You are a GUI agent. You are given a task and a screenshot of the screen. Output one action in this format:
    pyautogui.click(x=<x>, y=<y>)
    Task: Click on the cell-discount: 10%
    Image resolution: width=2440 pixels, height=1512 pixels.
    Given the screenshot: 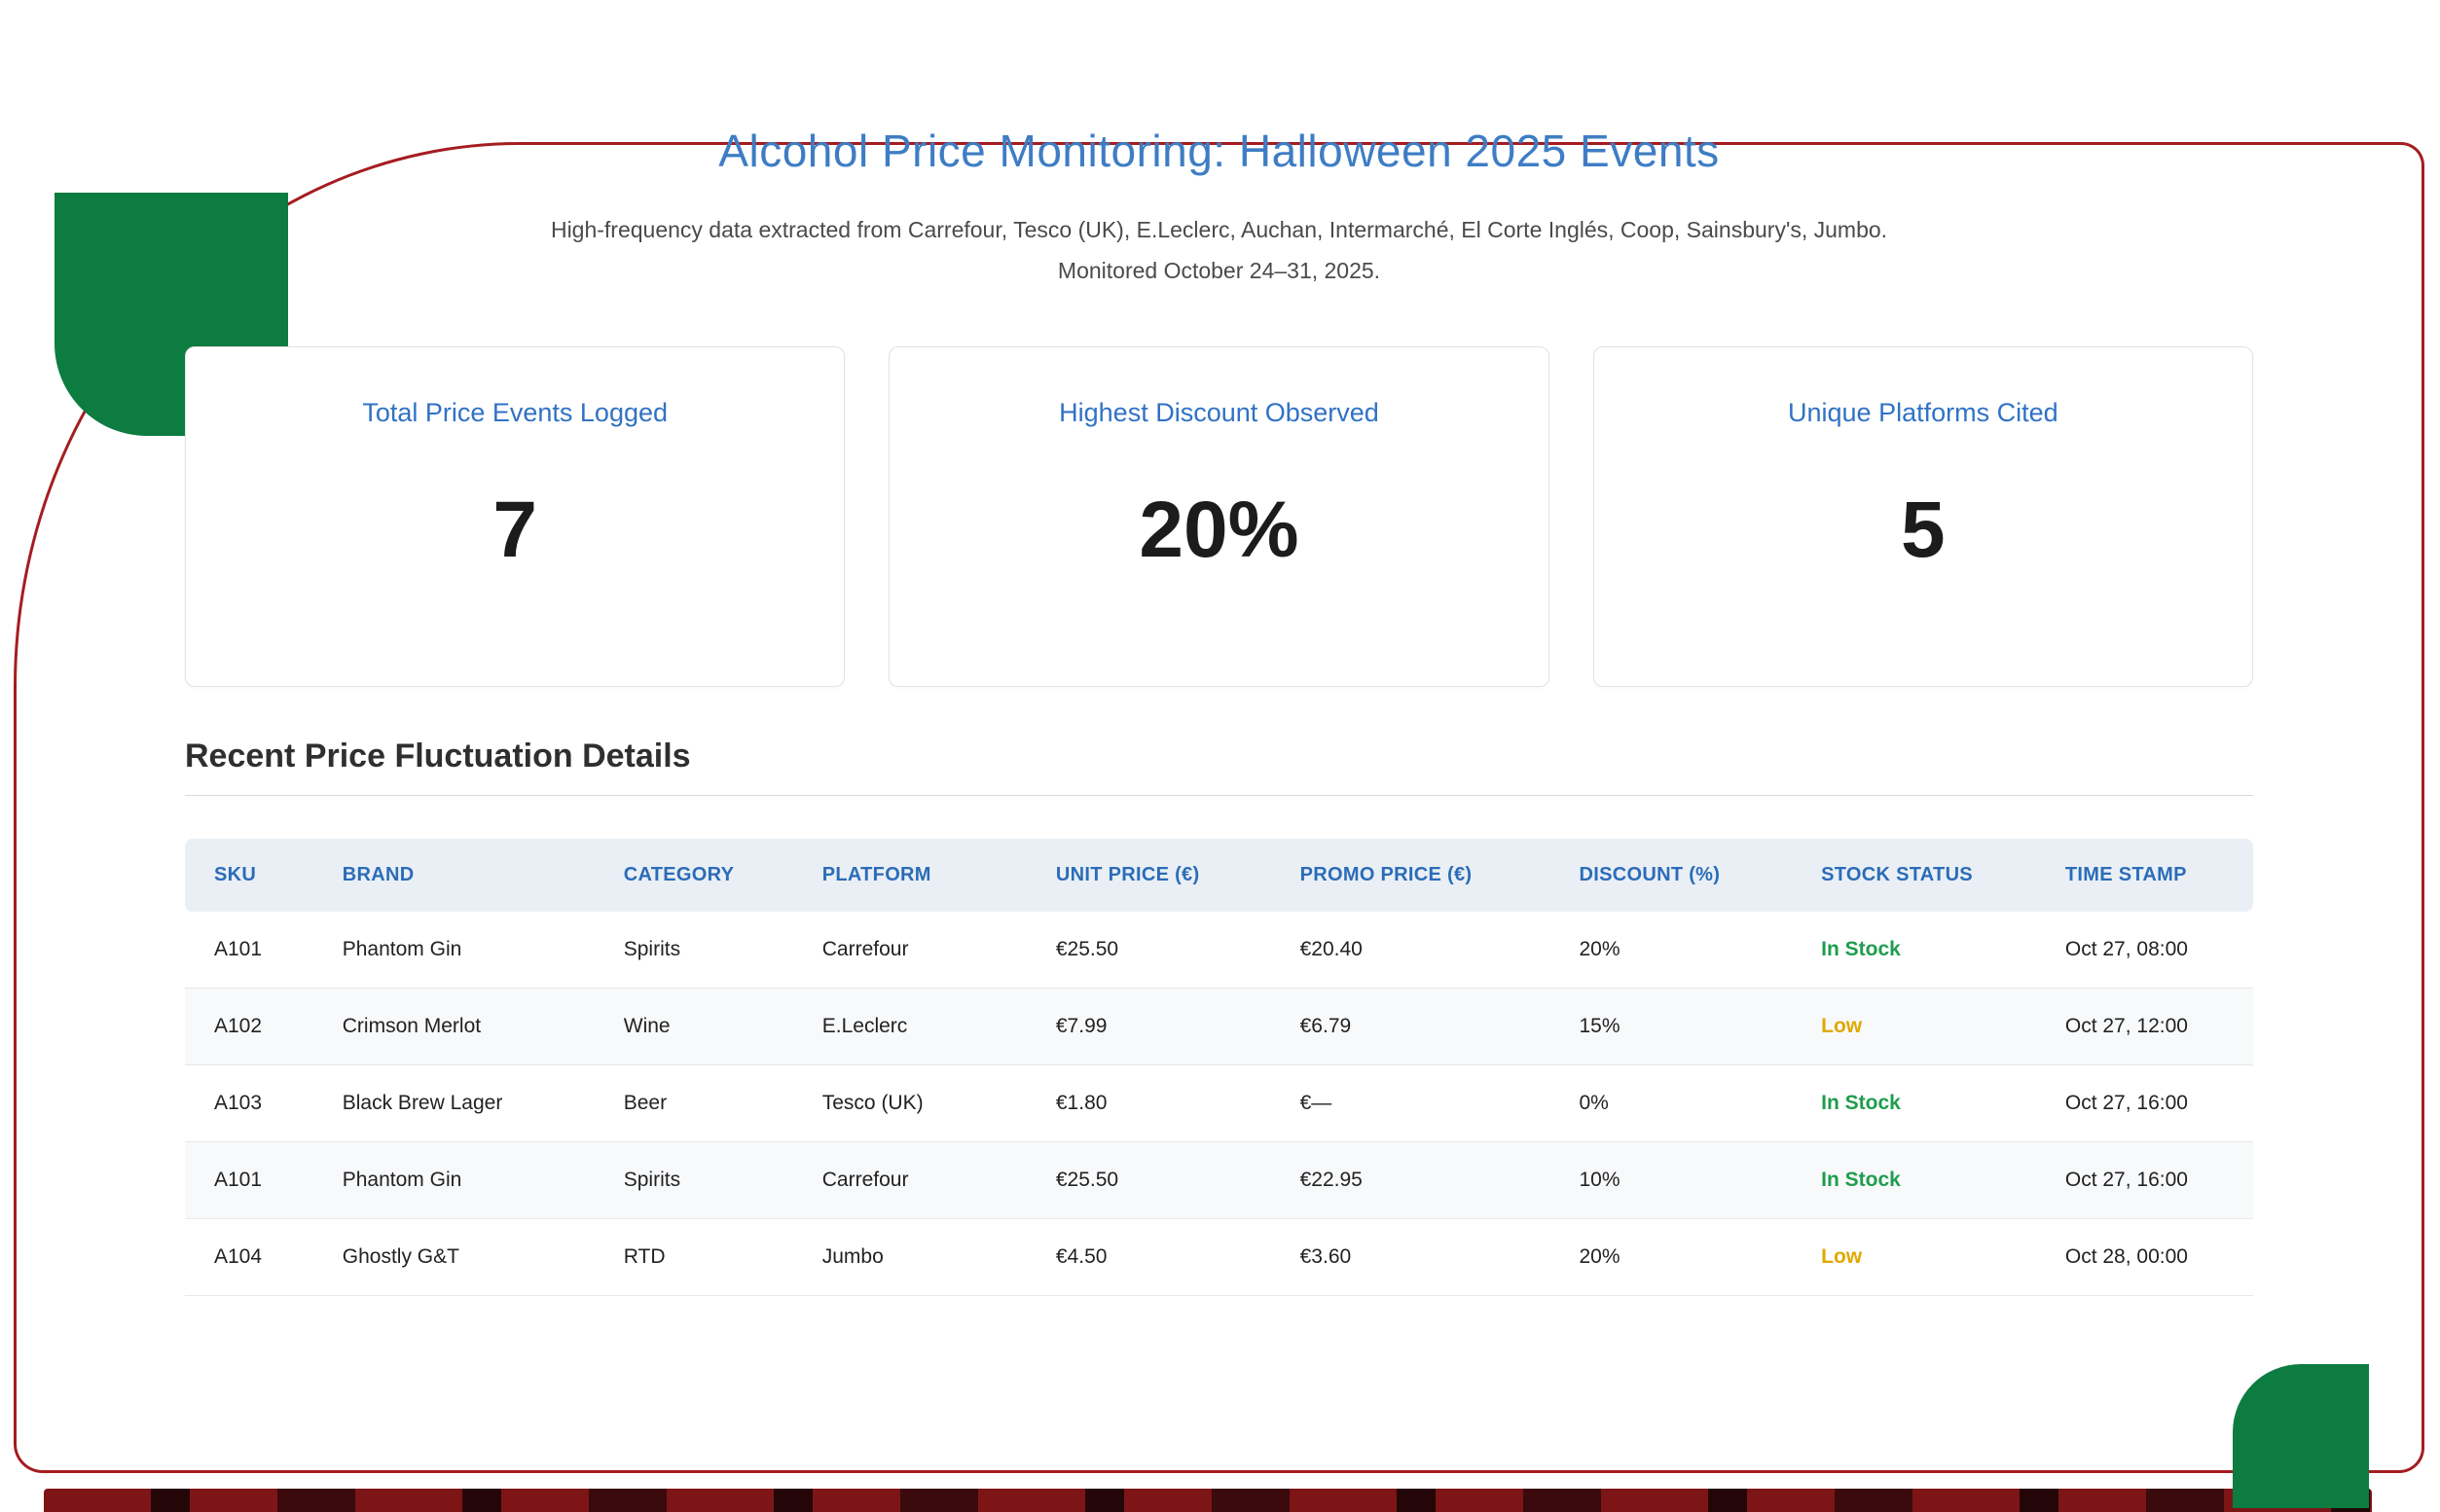 What is the action you would take?
    pyautogui.click(x=1671, y=1180)
    